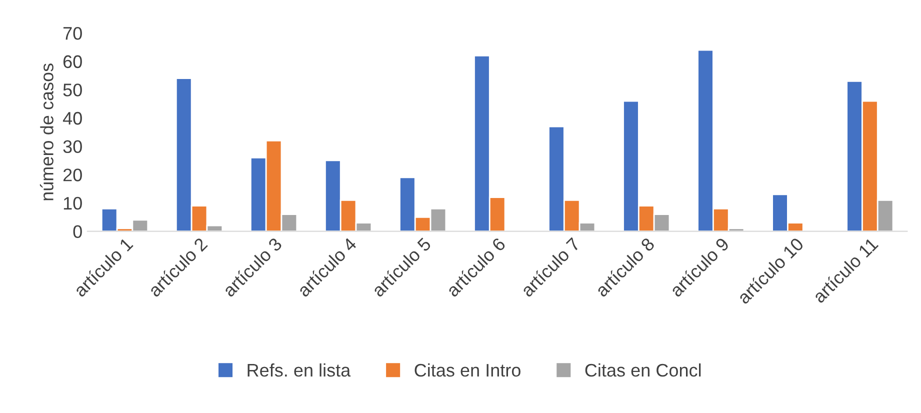  What do you see at coordinates (72, 61) in the screenshot?
I see `y-tick-label: 60` at bounding box center [72, 61].